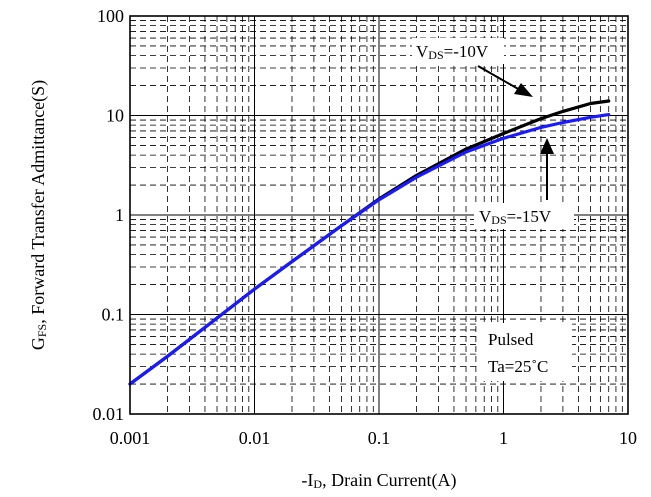 The width and height of the screenshot is (651, 497). I want to click on y-tick-label: 100, so click(110, 16).